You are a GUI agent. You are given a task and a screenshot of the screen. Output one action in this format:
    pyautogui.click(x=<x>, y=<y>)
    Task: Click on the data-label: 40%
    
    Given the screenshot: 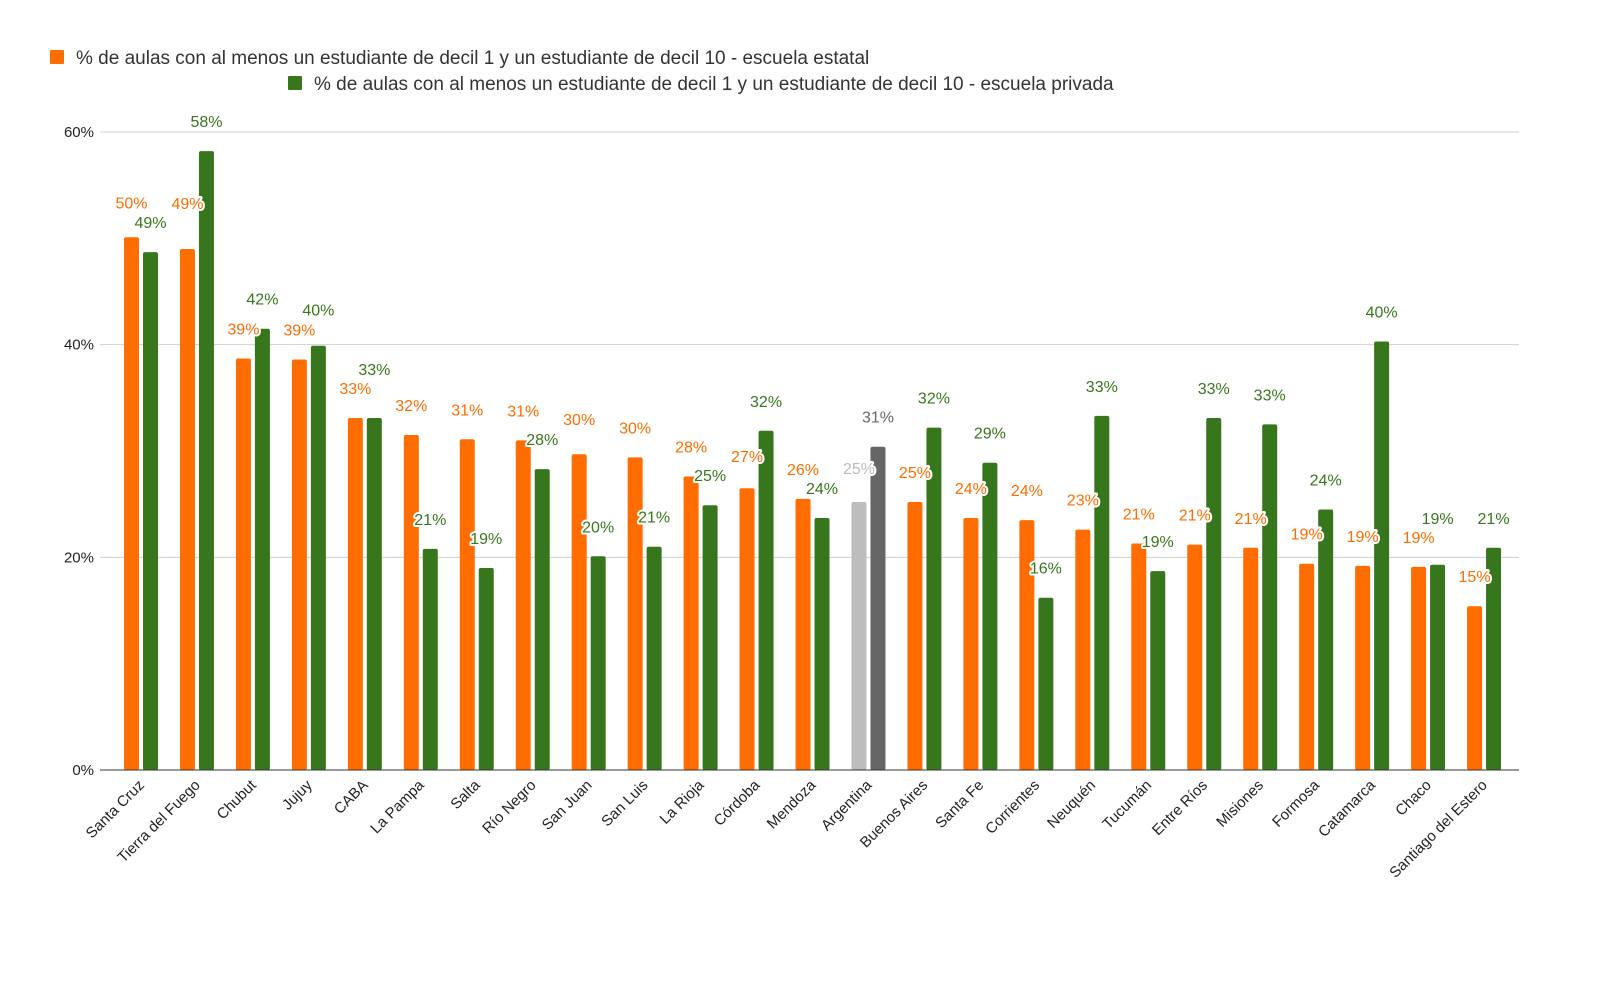 What is the action you would take?
    pyautogui.click(x=318, y=311)
    